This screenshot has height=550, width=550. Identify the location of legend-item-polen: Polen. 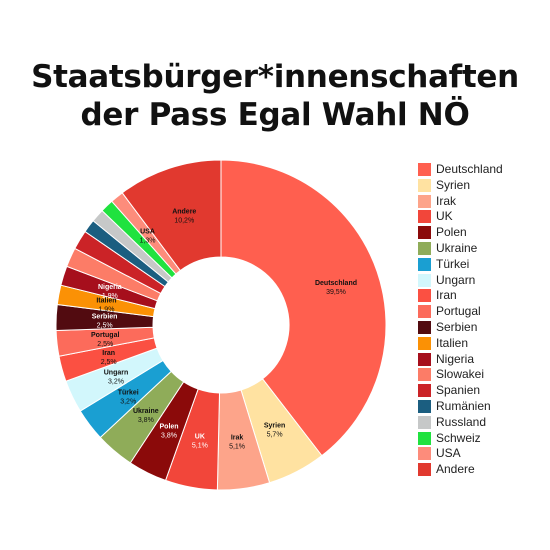
(483, 232).